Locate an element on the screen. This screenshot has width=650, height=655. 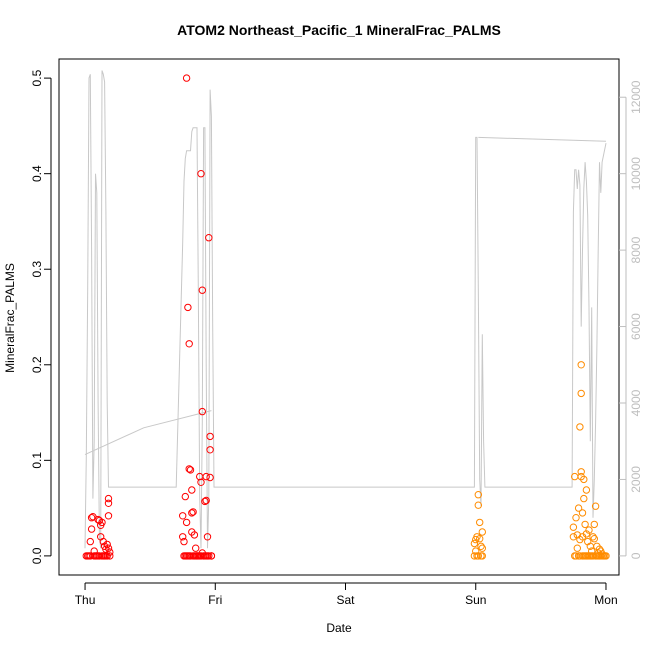
secondary-y-axis: 0 2000 4000 6000 8000 10000 12000 is located at coordinates (631, 319).